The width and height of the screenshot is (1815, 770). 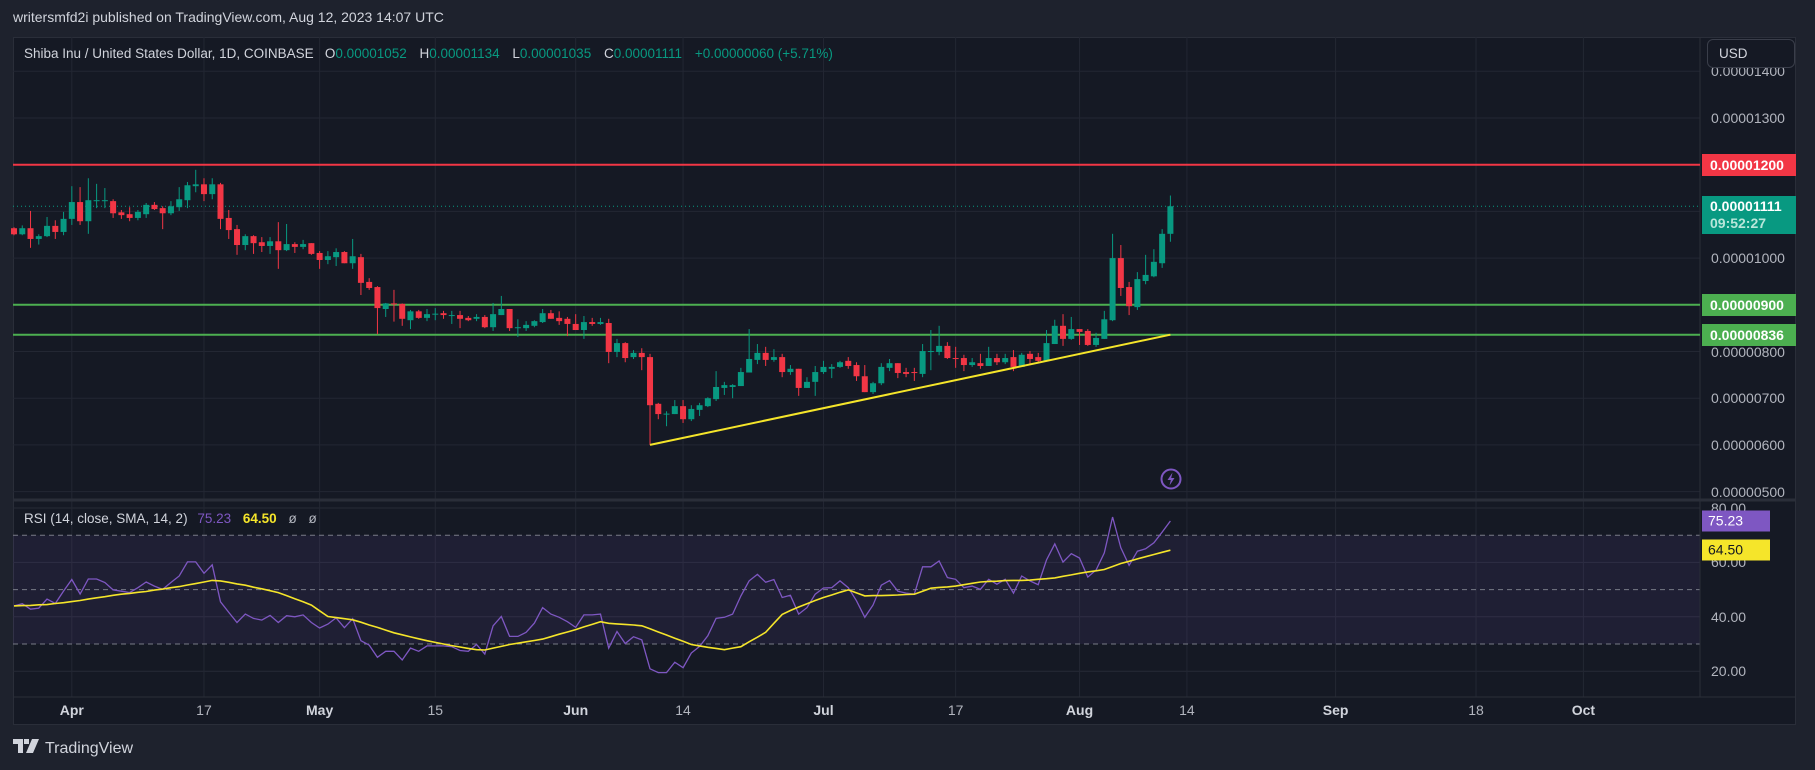 I want to click on currency-button: USD, so click(x=1751, y=53).